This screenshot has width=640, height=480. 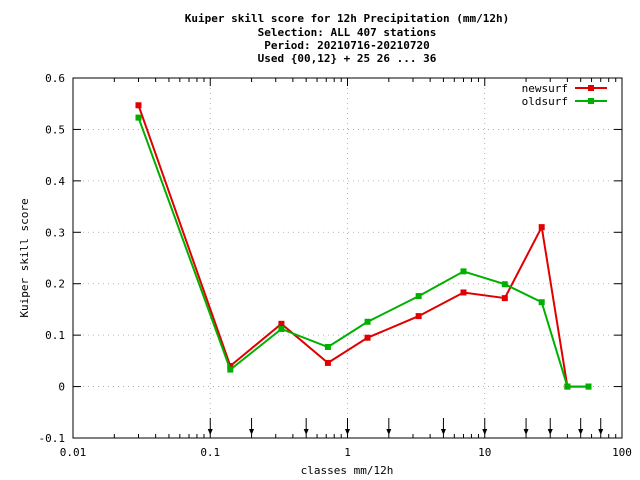 What do you see at coordinates (61, 387) in the screenshot?
I see `y-tick-label: 0` at bounding box center [61, 387].